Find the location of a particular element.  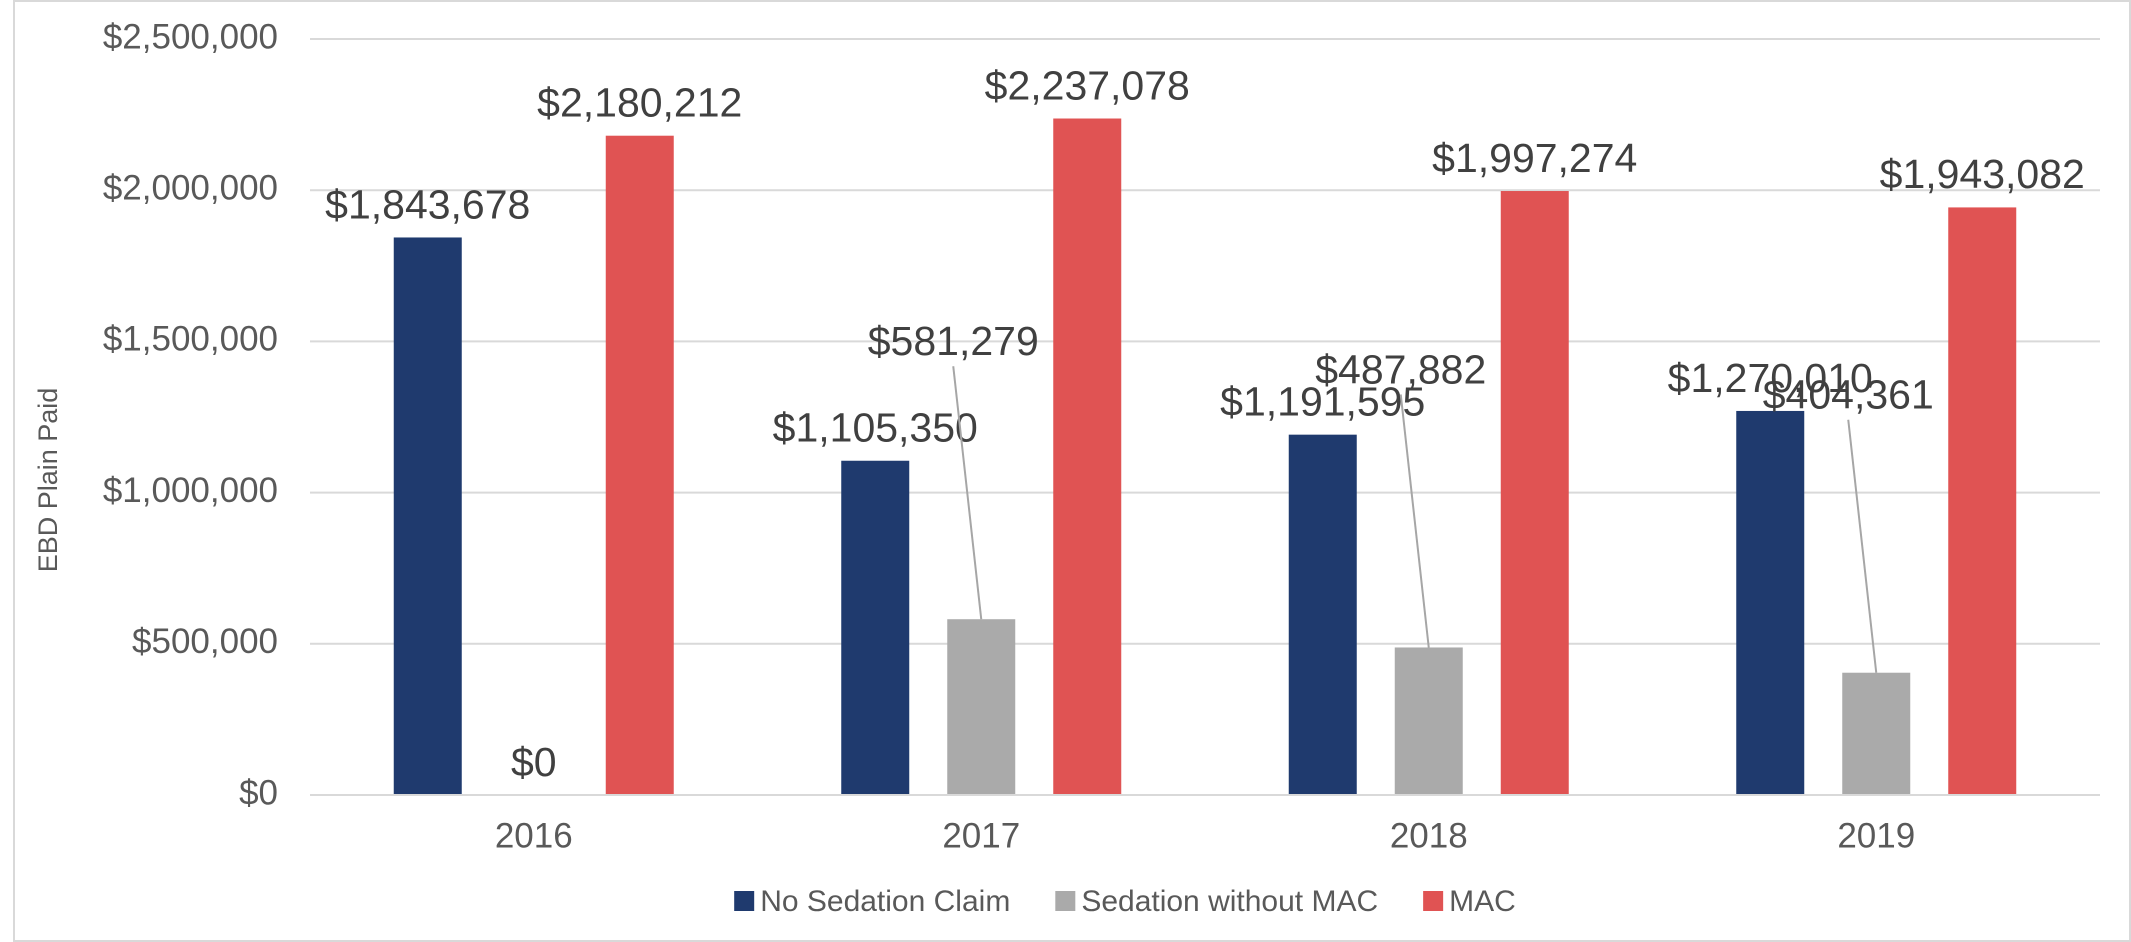

y-tick-label: $1,000,000 is located at coordinates (190, 490).